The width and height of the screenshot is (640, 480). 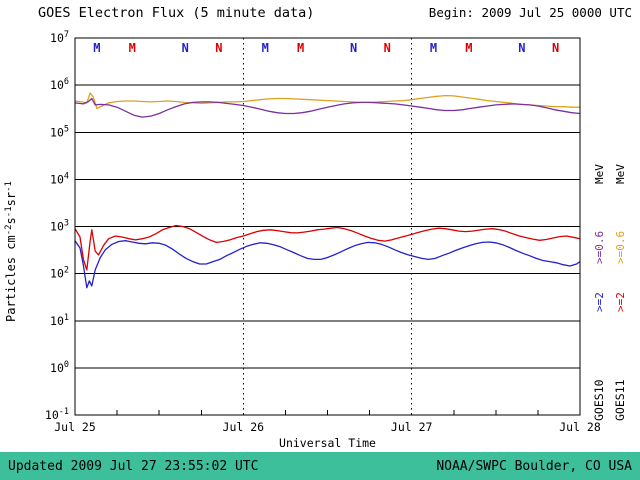 I want to click on x-tick-label: Jul 28, so click(x=580, y=427).